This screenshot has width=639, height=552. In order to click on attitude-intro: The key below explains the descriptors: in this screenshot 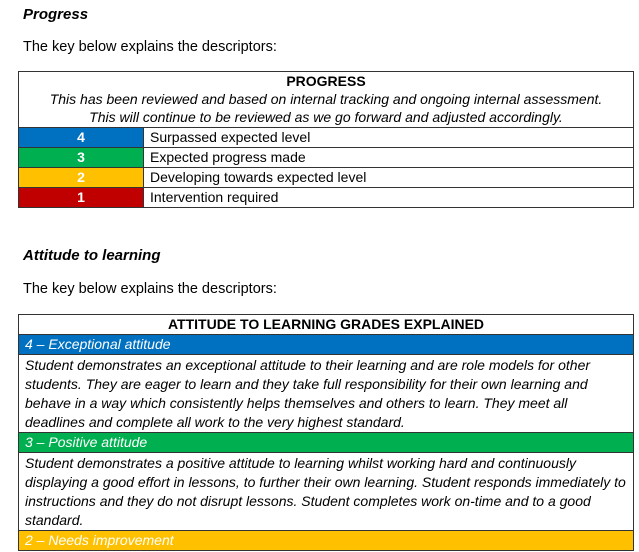, I will do `click(150, 289)`.